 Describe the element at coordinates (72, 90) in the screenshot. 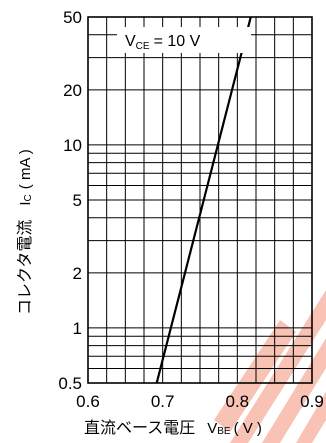

I see `y-tick-label: 20` at that location.